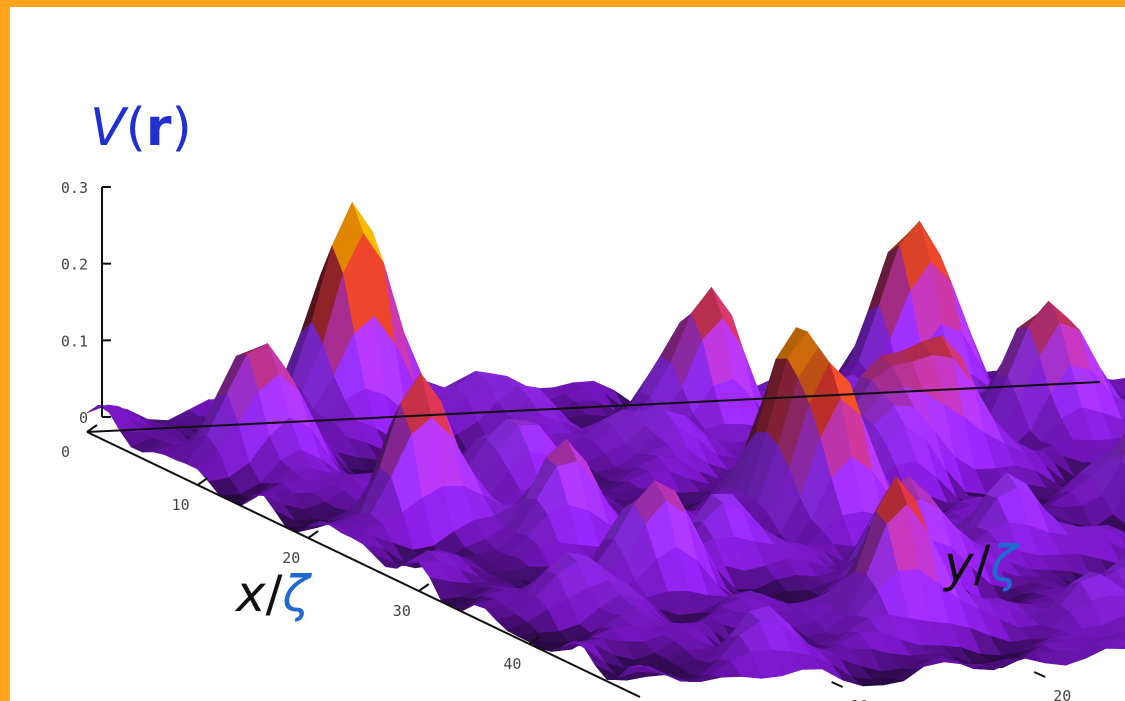  Describe the element at coordinates (136, 128) in the screenshot. I see `z-axis-open-paren: (` at that location.